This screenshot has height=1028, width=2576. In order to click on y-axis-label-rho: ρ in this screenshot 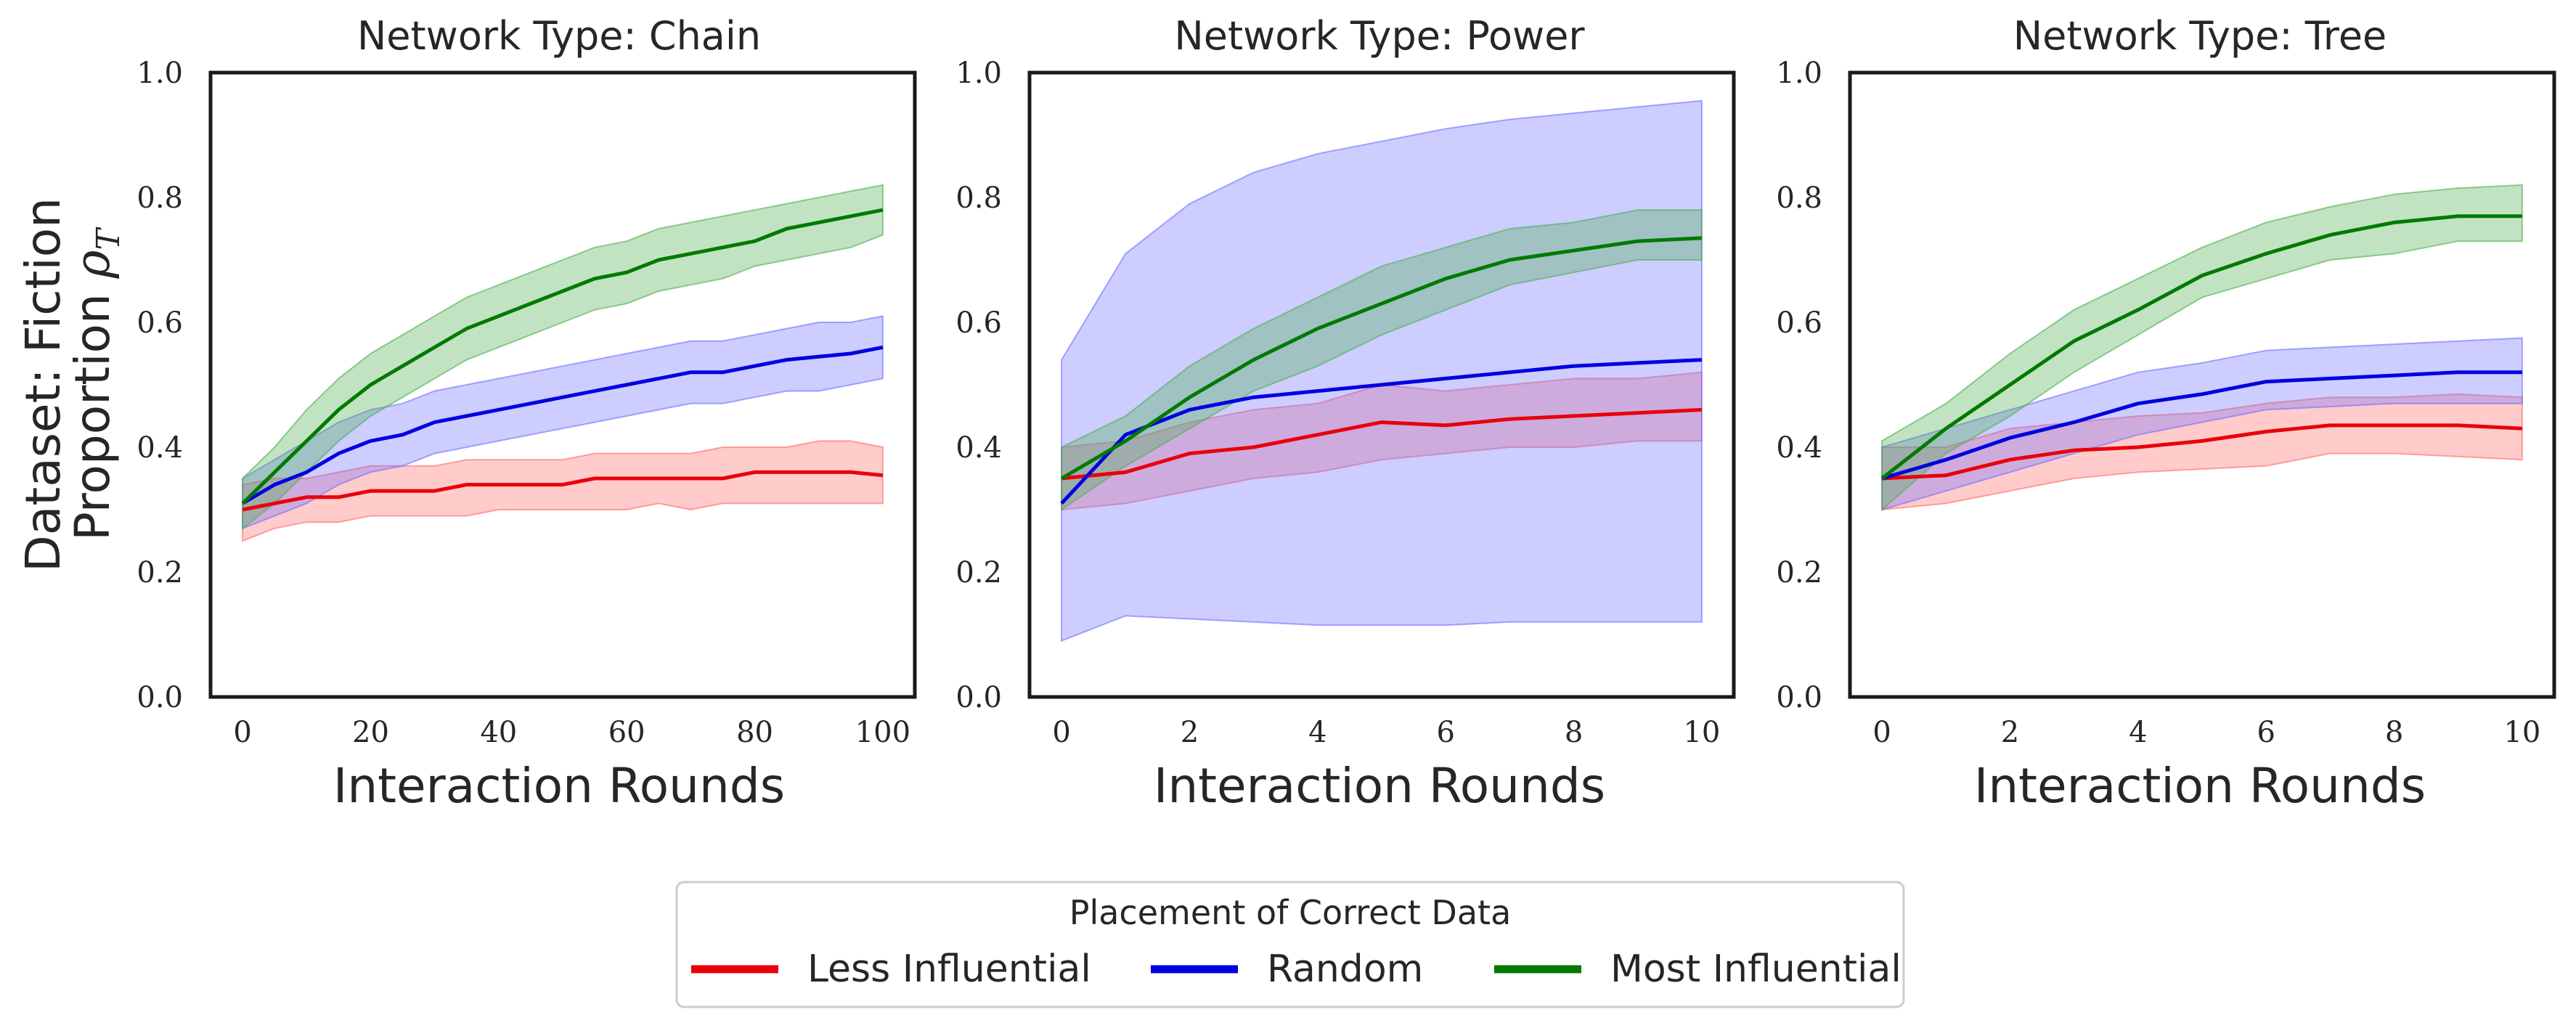, I will do `click(93, 264)`.